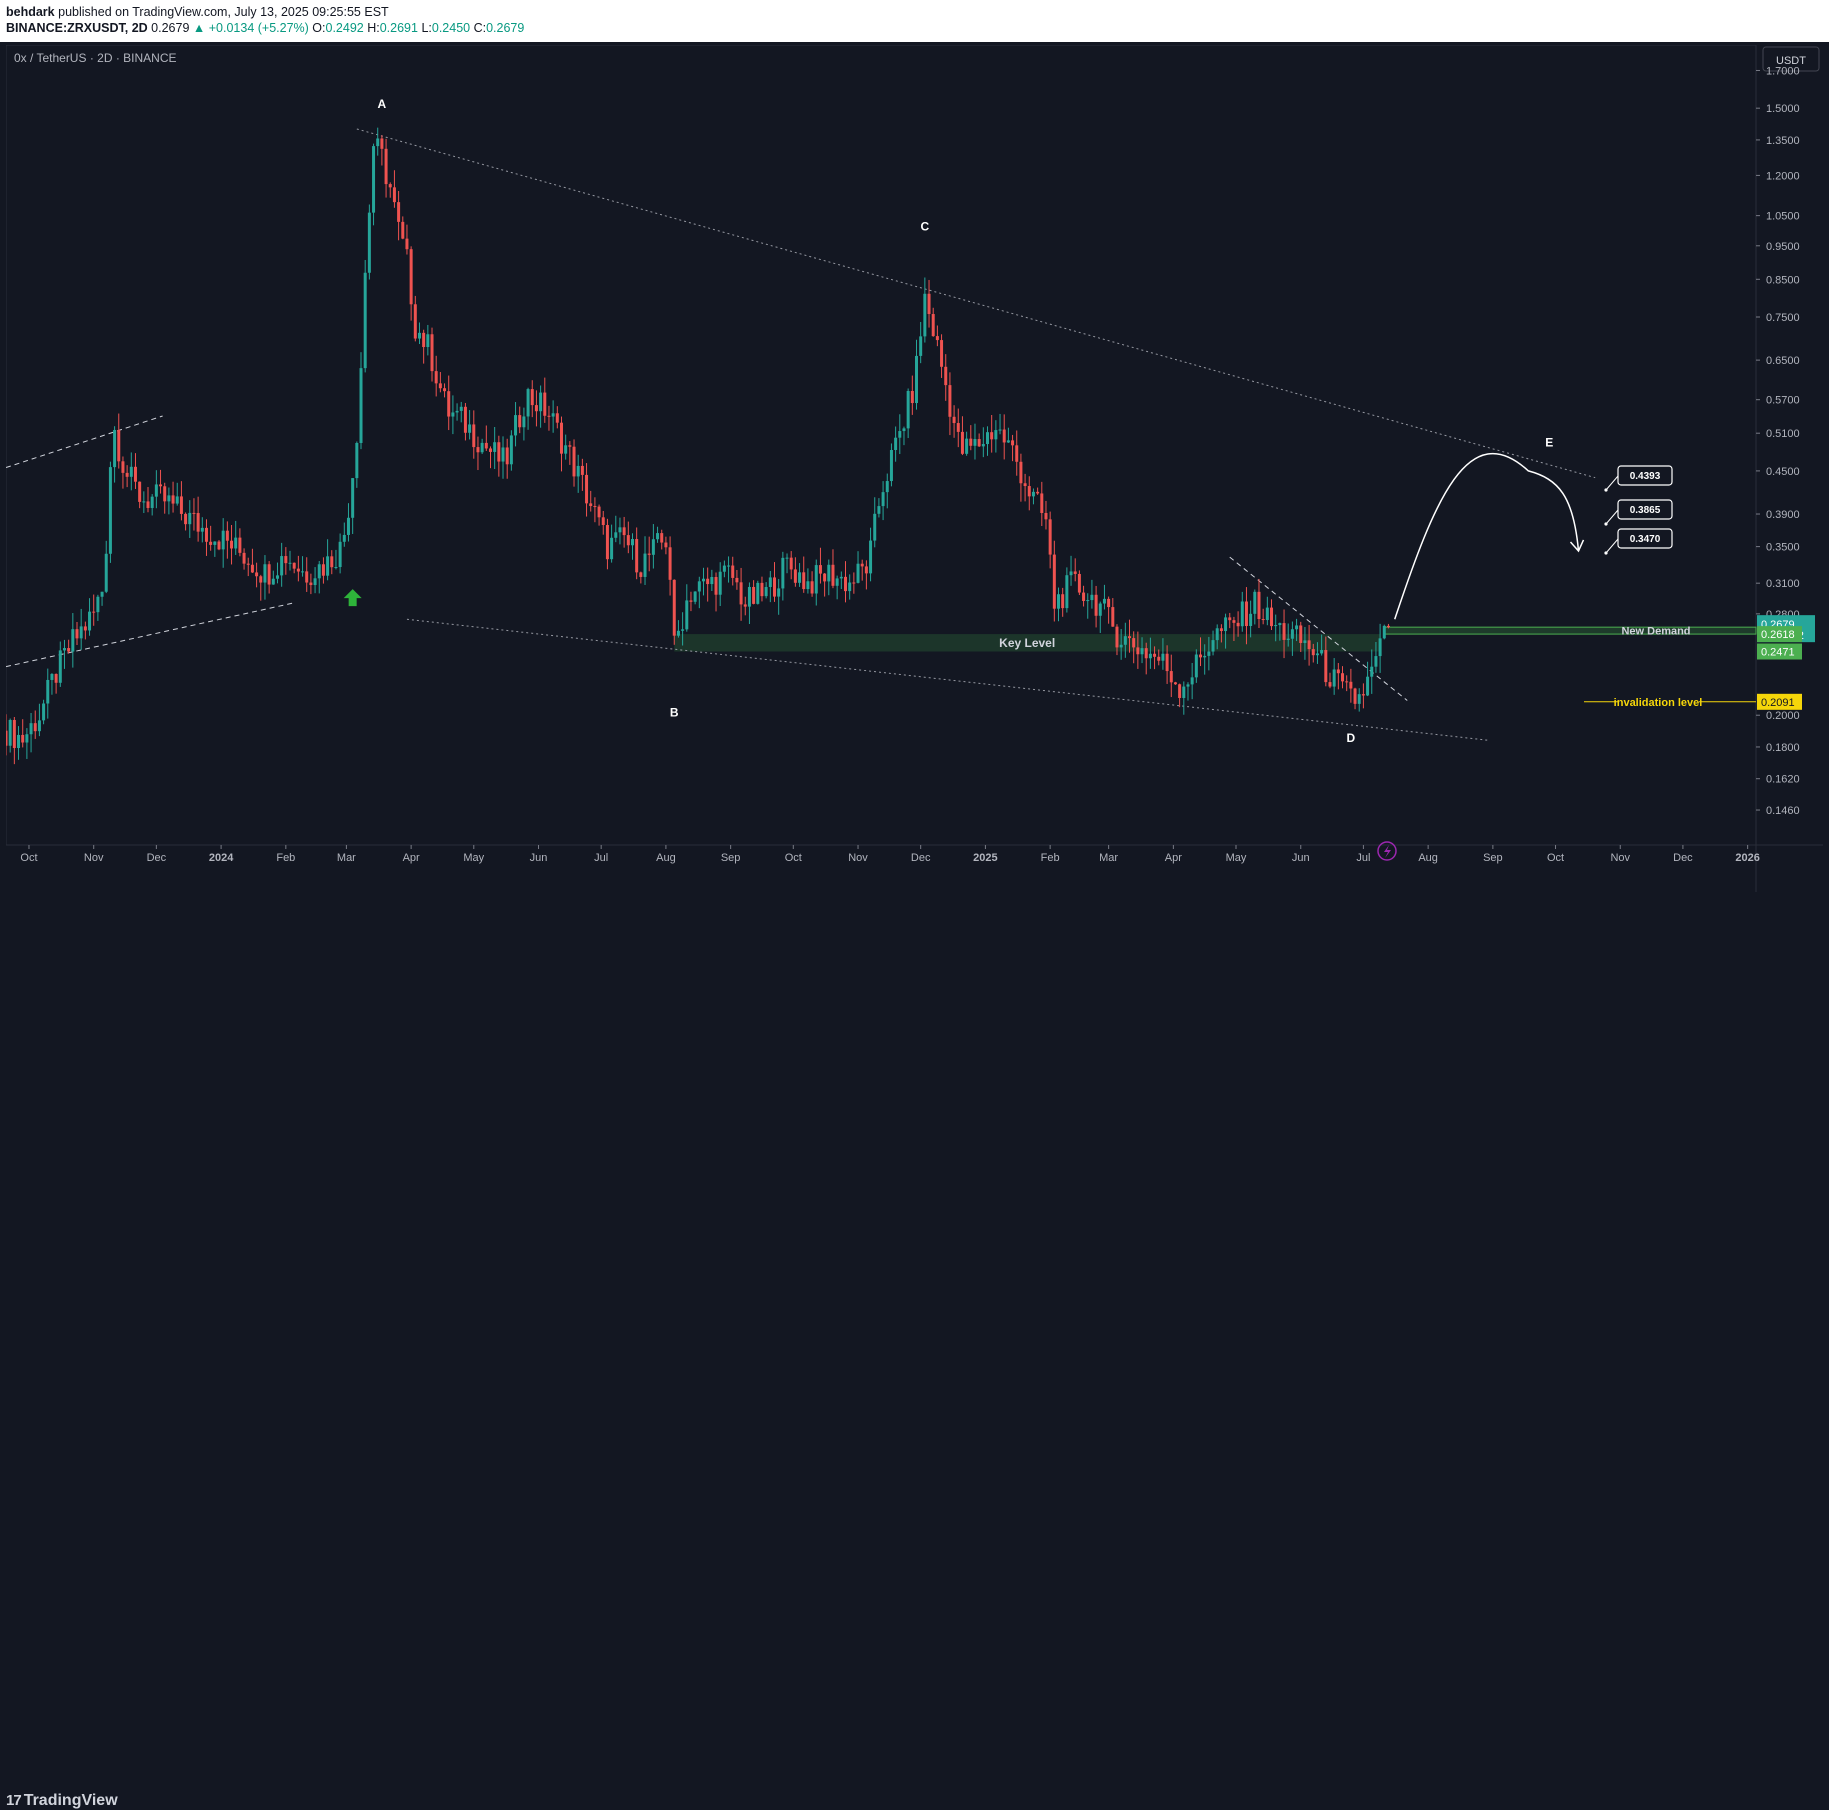 Image resolution: width=1829 pixels, height=1810 pixels. I want to click on projection-path, so click(1487, 536).